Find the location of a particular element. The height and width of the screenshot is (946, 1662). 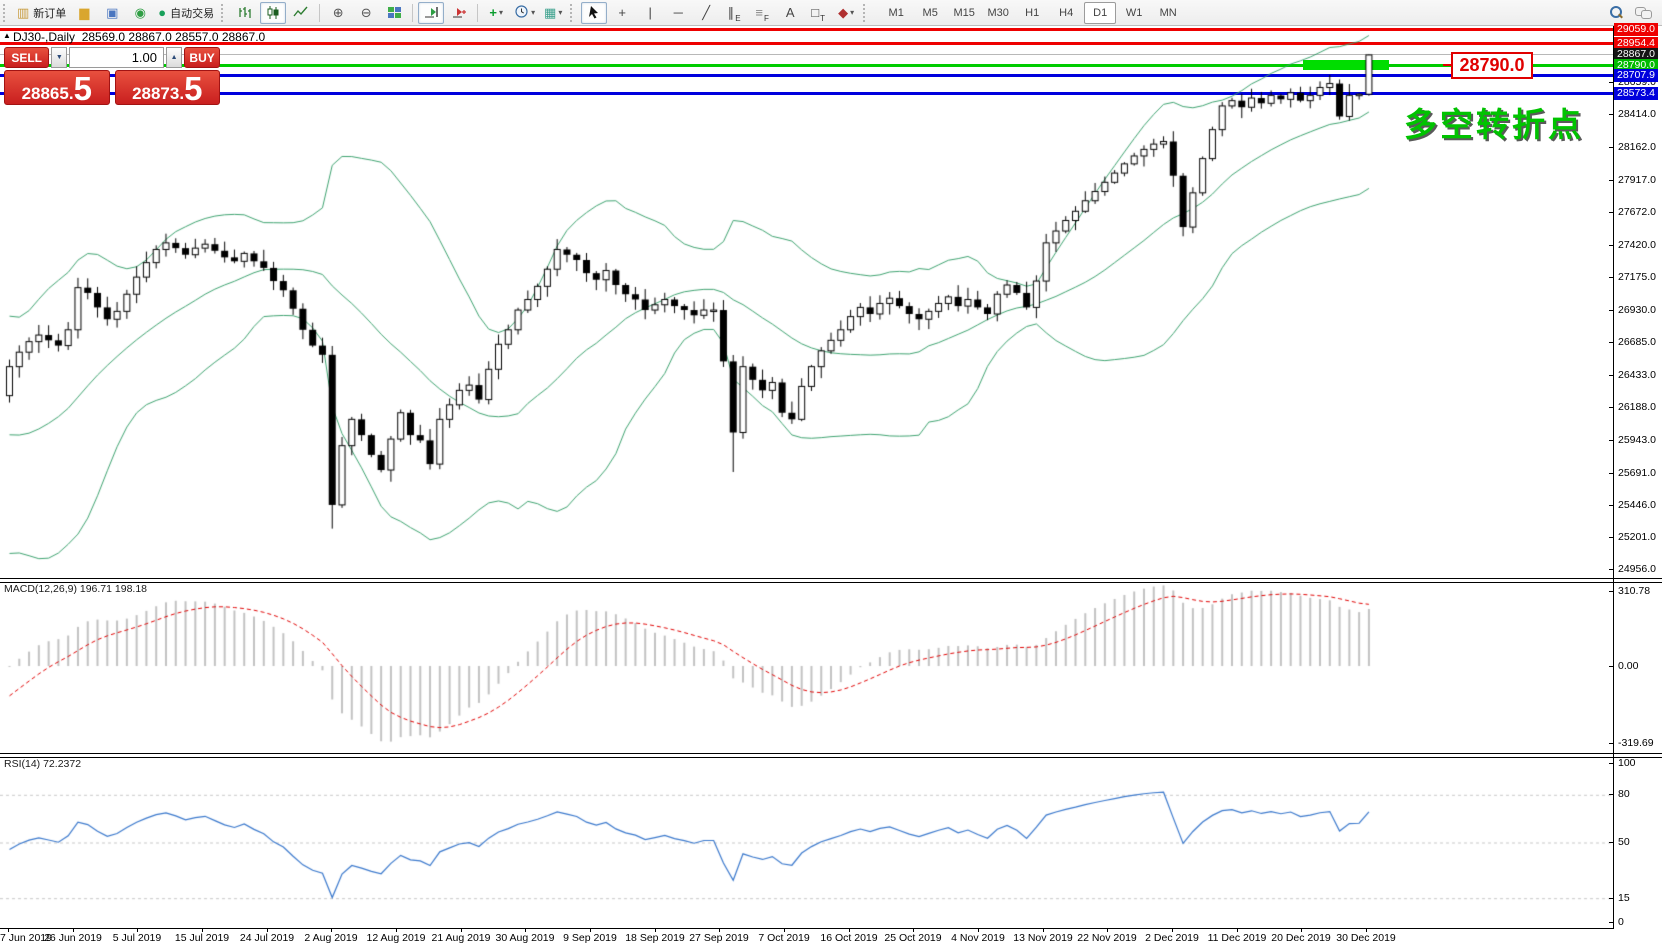

text-label-button: □ T is located at coordinates (818, 13).